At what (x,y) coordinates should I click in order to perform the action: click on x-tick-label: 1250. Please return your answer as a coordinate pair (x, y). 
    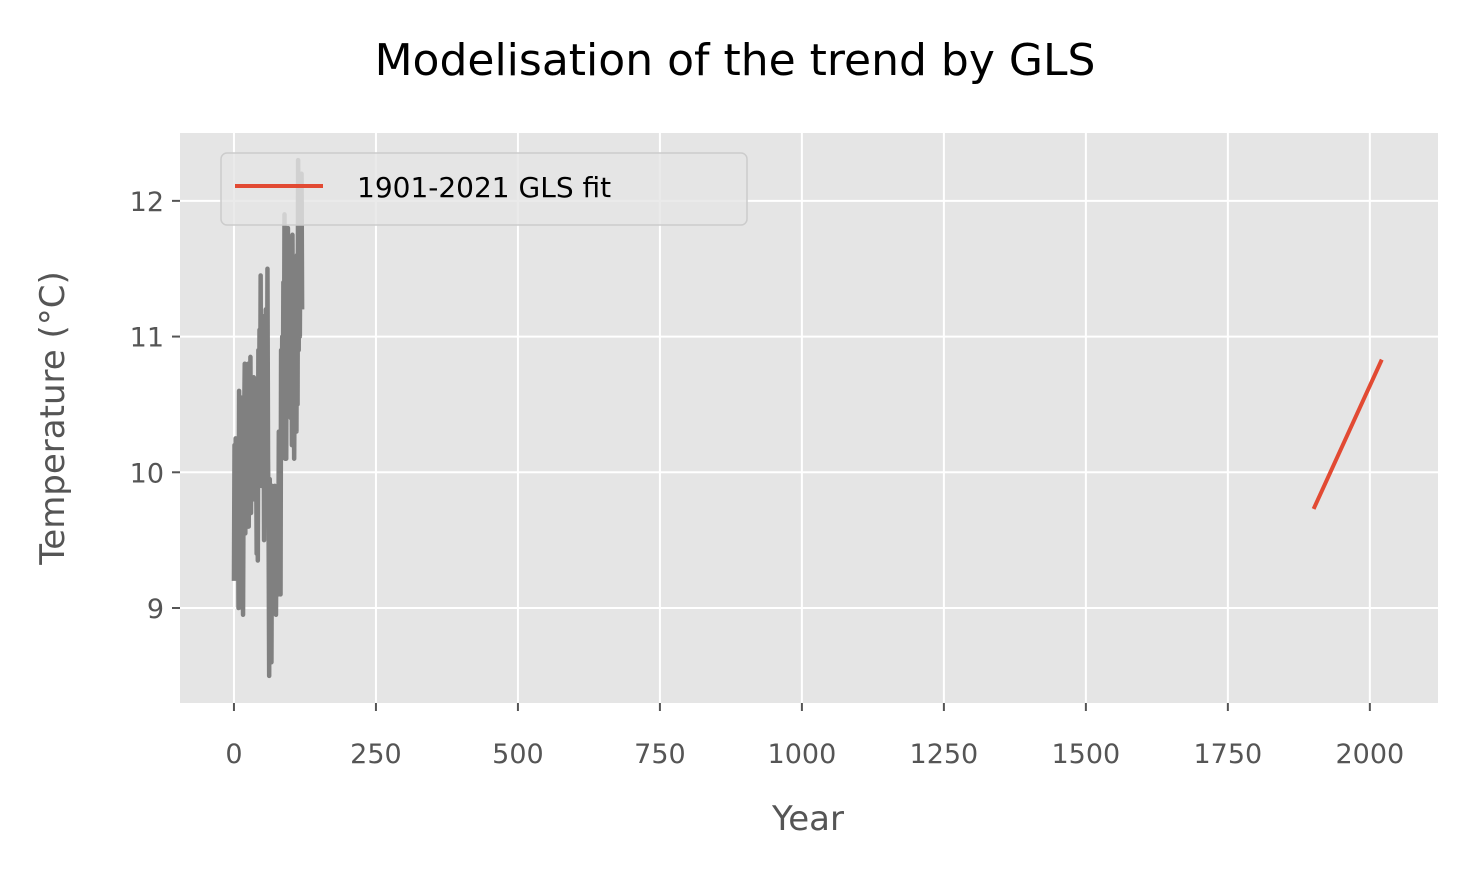
    Looking at the image, I should click on (944, 754).